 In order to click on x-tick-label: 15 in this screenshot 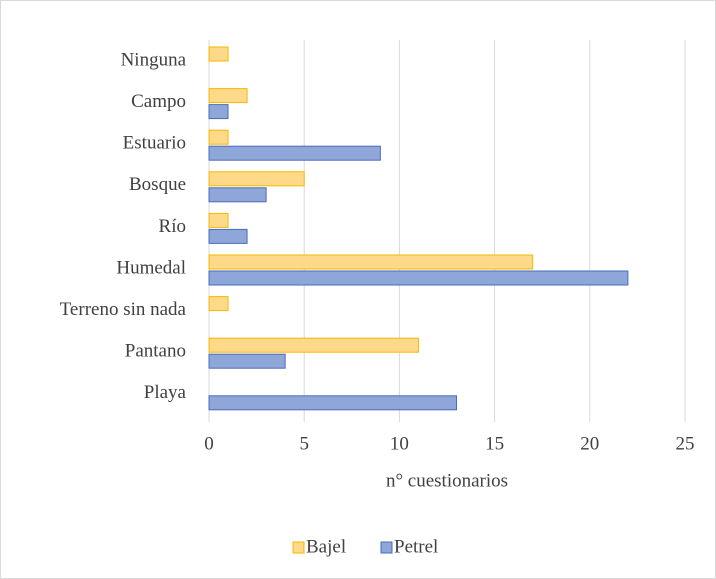, I will do `click(494, 443)`.